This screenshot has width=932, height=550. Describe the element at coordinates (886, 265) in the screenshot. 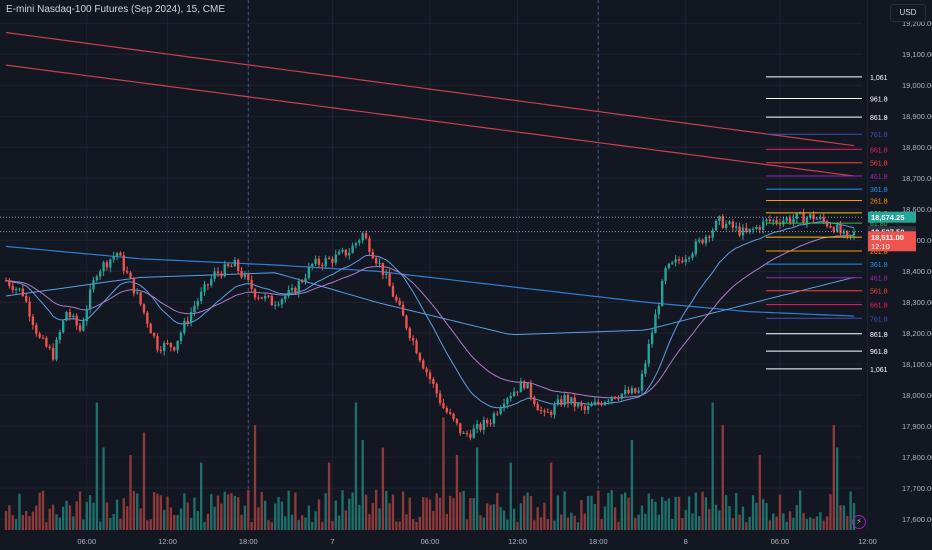

I see `fib-level-label: 361.80% -` at that location.